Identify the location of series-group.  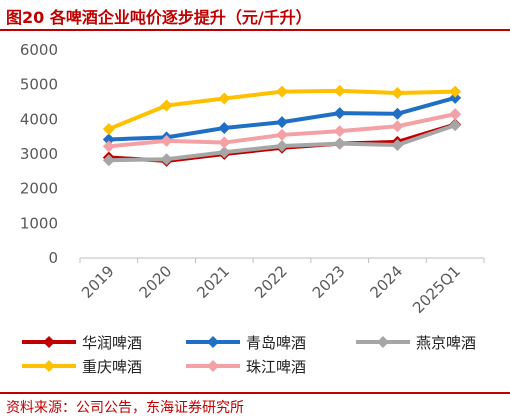
(282, 125).